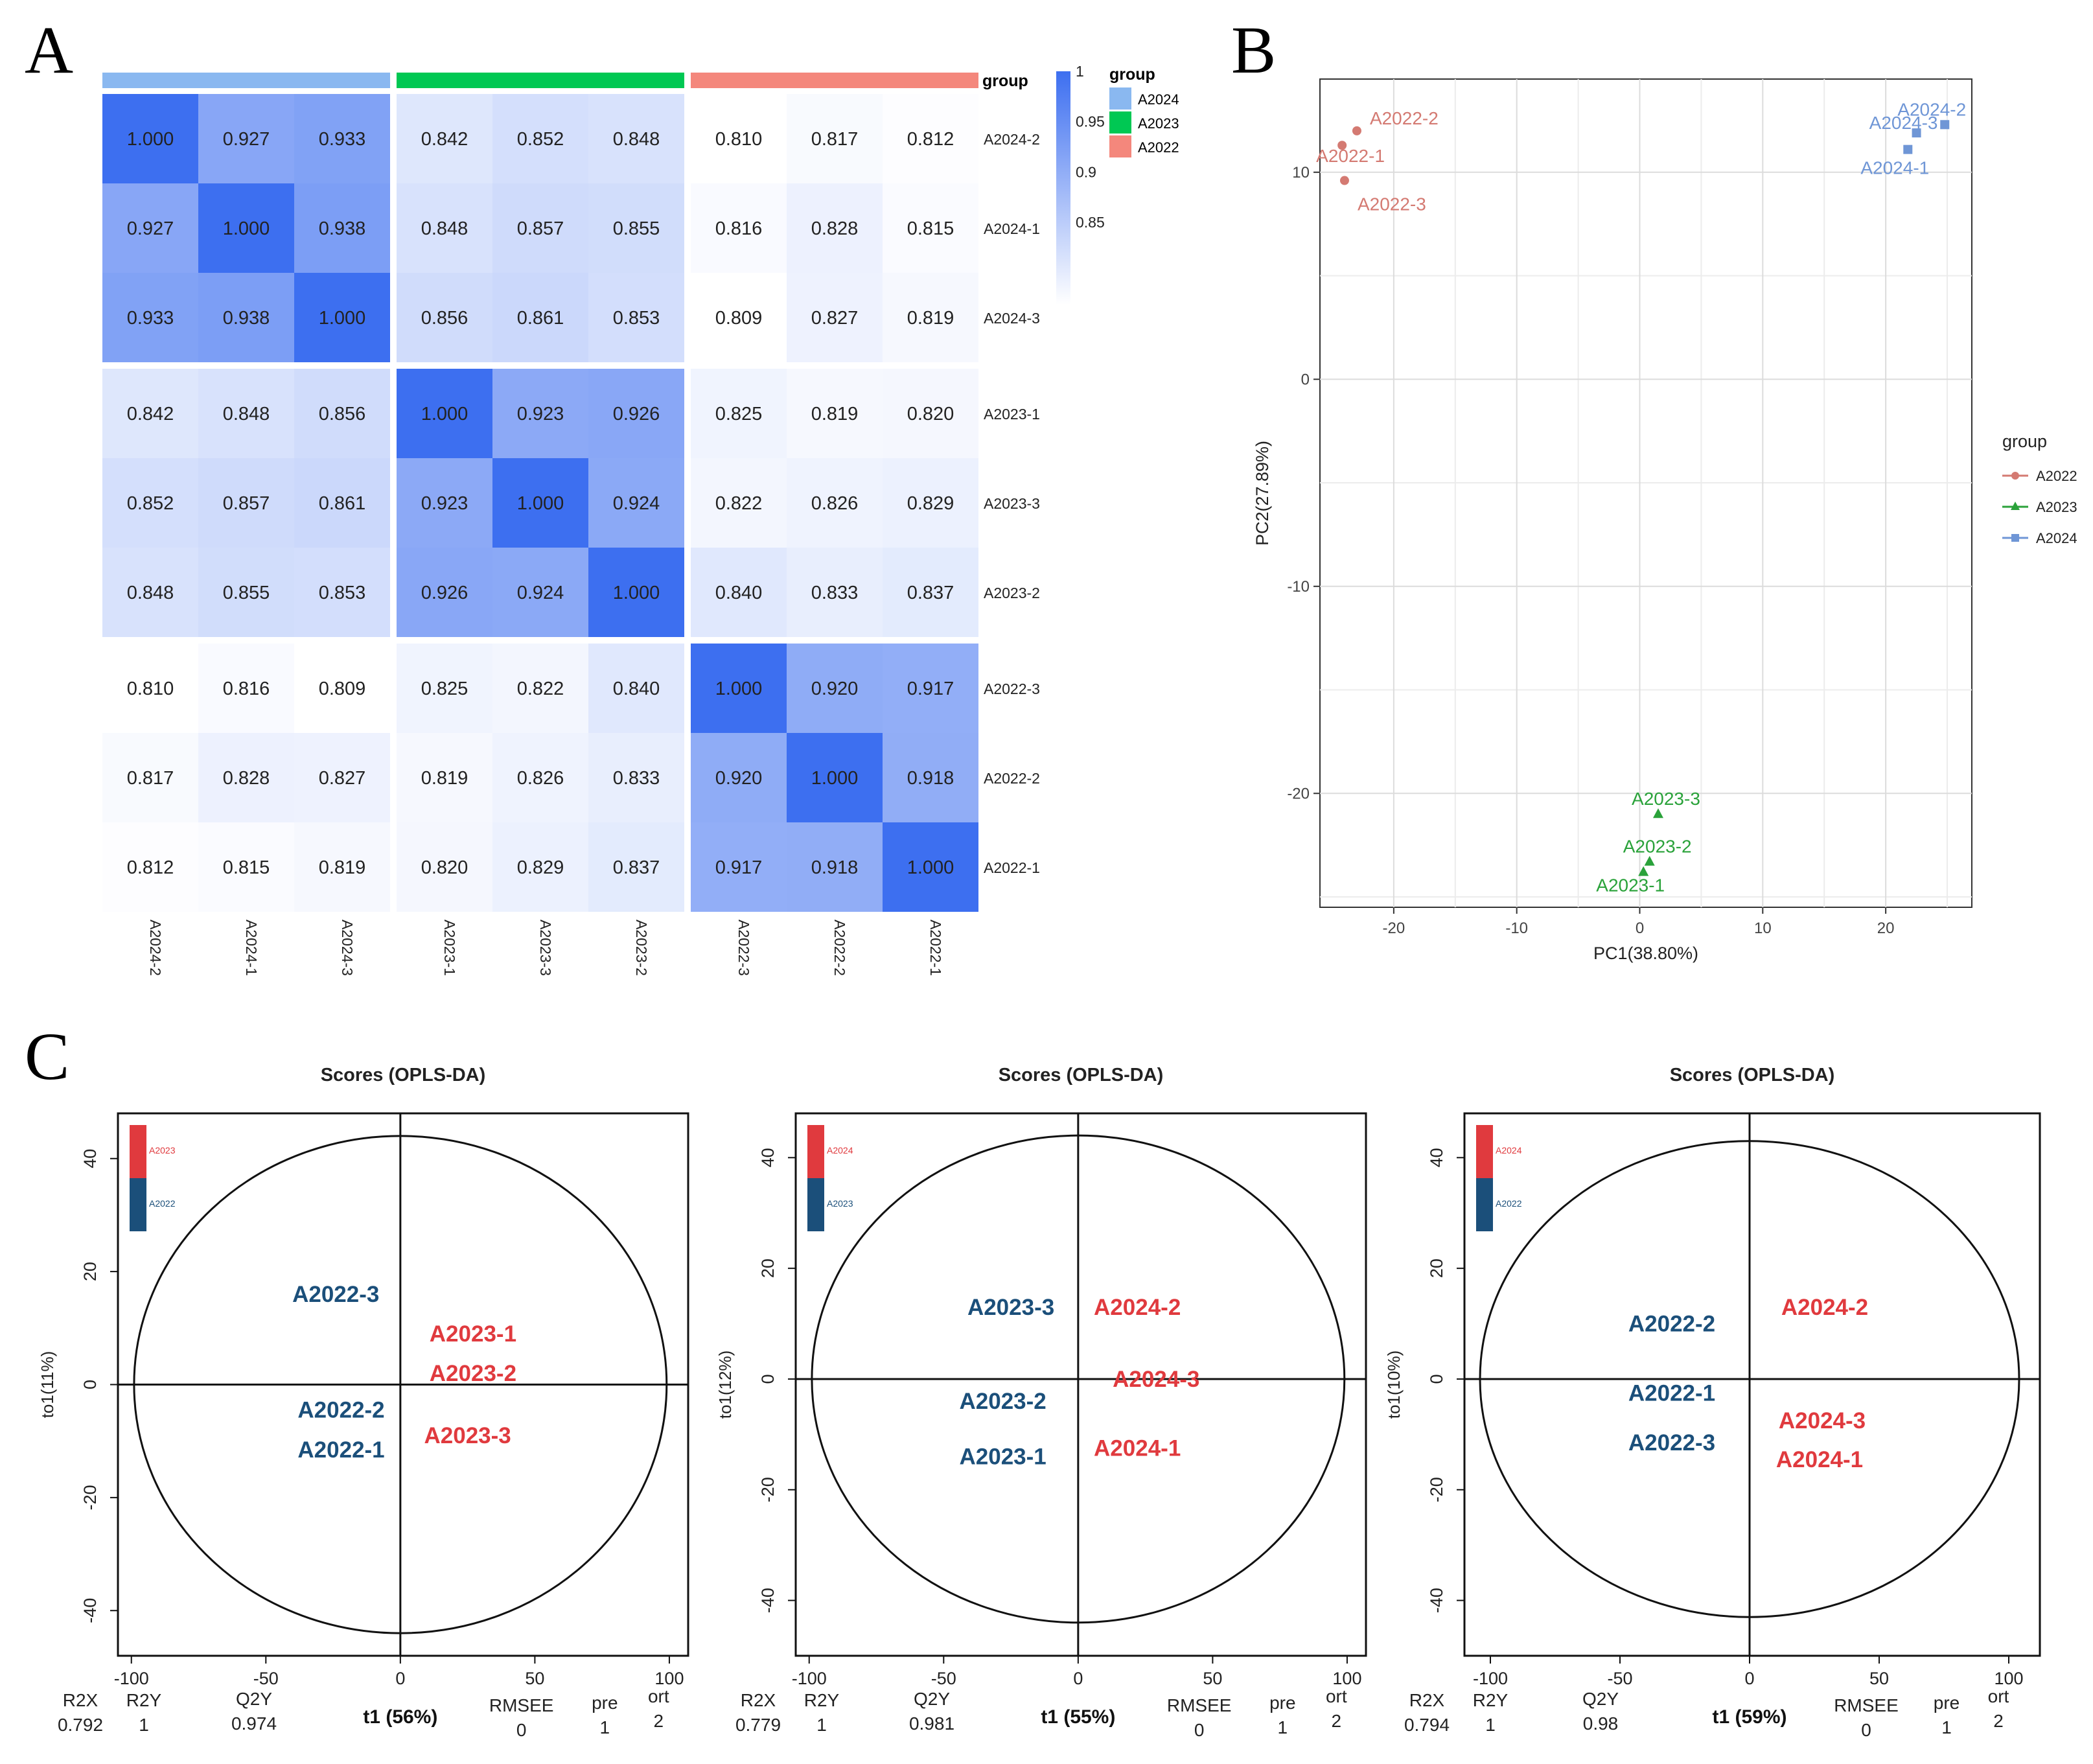  I want to click on heatmap-value: 0.917, so click(930, 689).